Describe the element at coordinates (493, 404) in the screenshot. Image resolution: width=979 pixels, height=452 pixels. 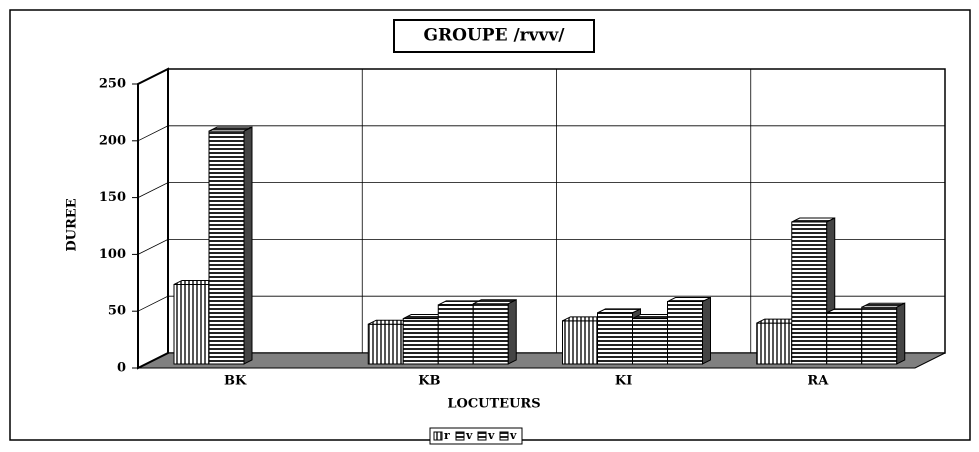
I see `x-axis-label: LOCUTEURS` at that location.